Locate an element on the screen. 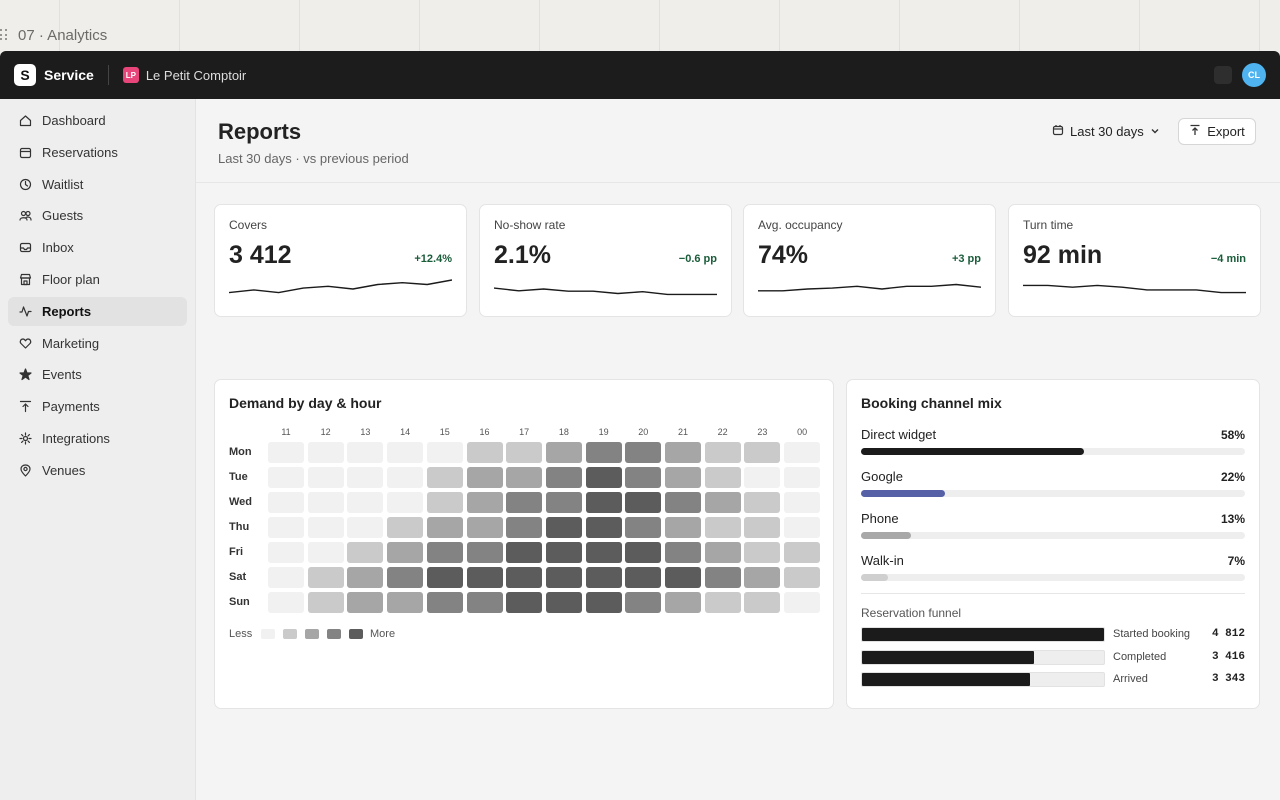 Image resolution: width=1280 pixels, height=800 pixels. sidebar-item-marketing: Marketing is located at coordinates (97, 343).